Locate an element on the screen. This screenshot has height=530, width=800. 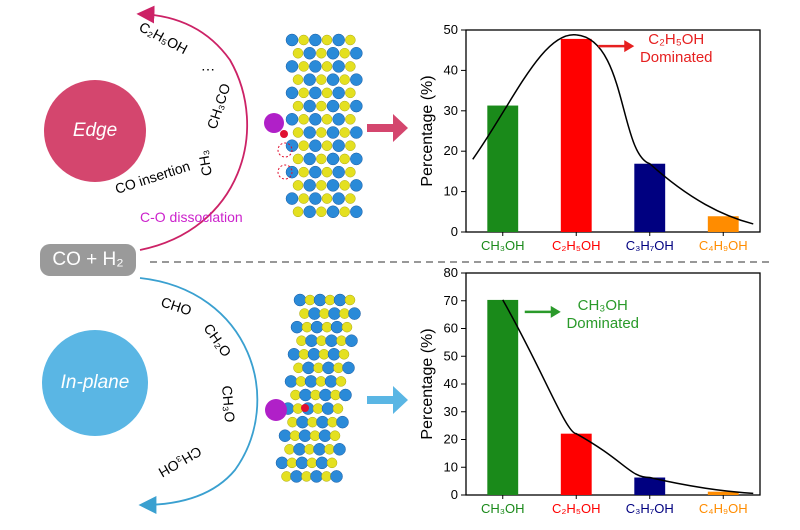
x-tick-label: CH₃OH is located at coordinates (503, 245).